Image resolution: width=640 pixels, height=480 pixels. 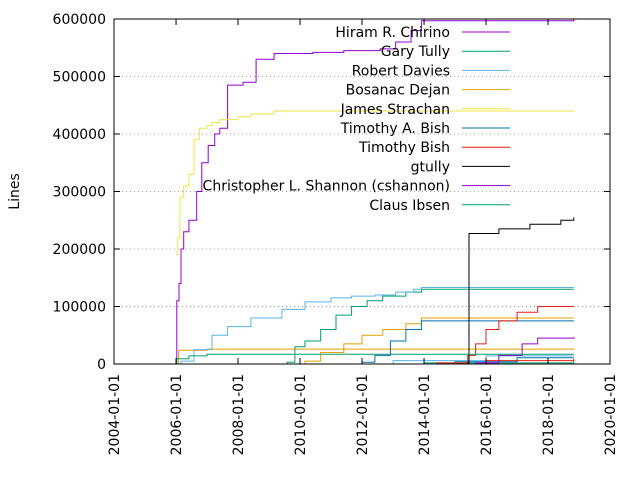 I want to click on y-tick-label-6: 600000, so click(x=79, y=20).